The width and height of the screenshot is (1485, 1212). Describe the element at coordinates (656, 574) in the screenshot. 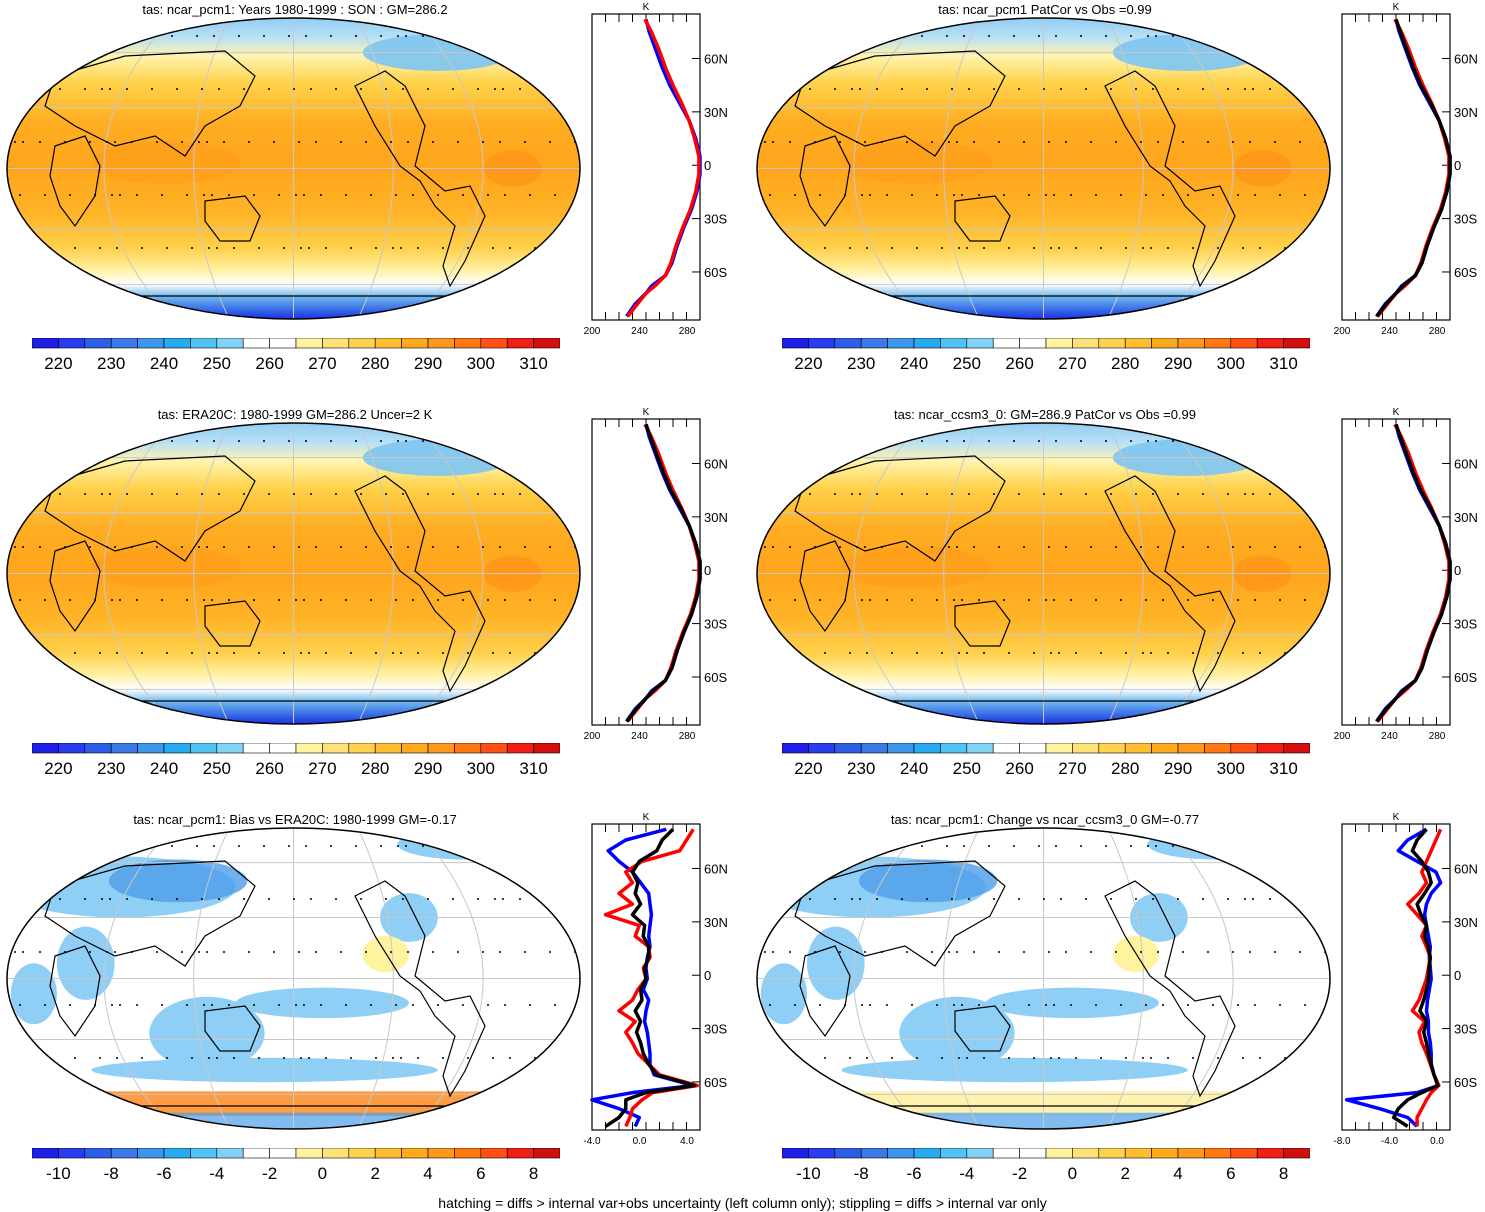

I see `zonal-mean-profile: K 200 240 280 60N 30N 0 30S 60S` at that location.